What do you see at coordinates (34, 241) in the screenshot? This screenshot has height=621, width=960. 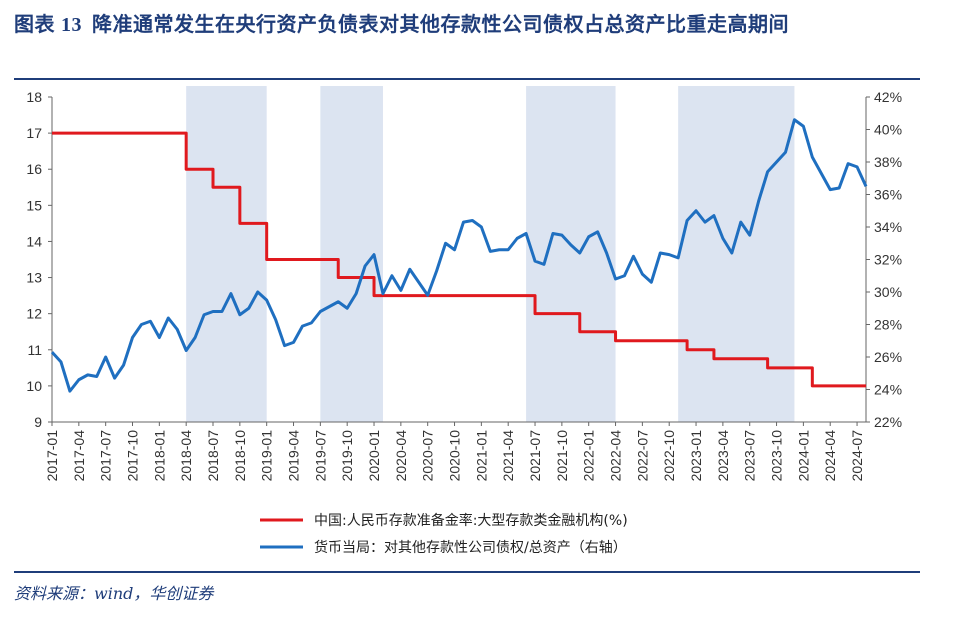 I see `left-tick-label: 14` at bounding box center [34, 241].